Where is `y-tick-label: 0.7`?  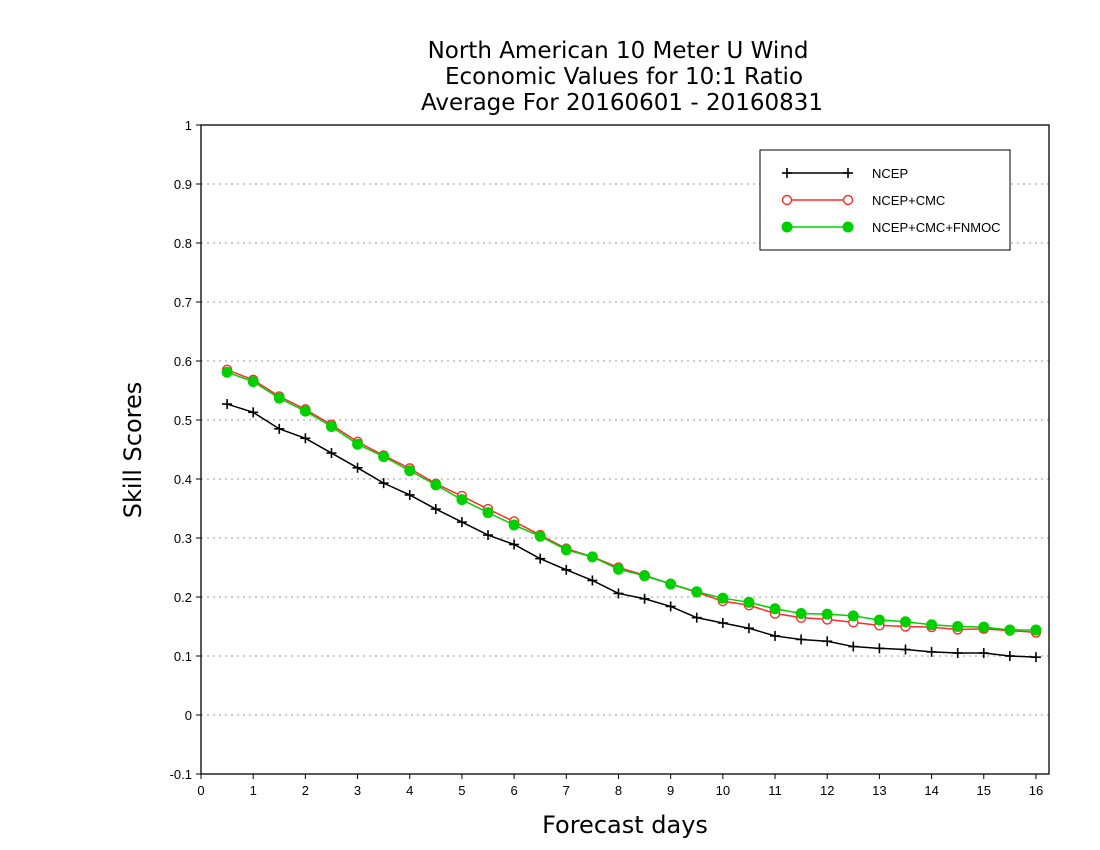
y-tick-label: 0.7 is located at coordinates (183, 302).